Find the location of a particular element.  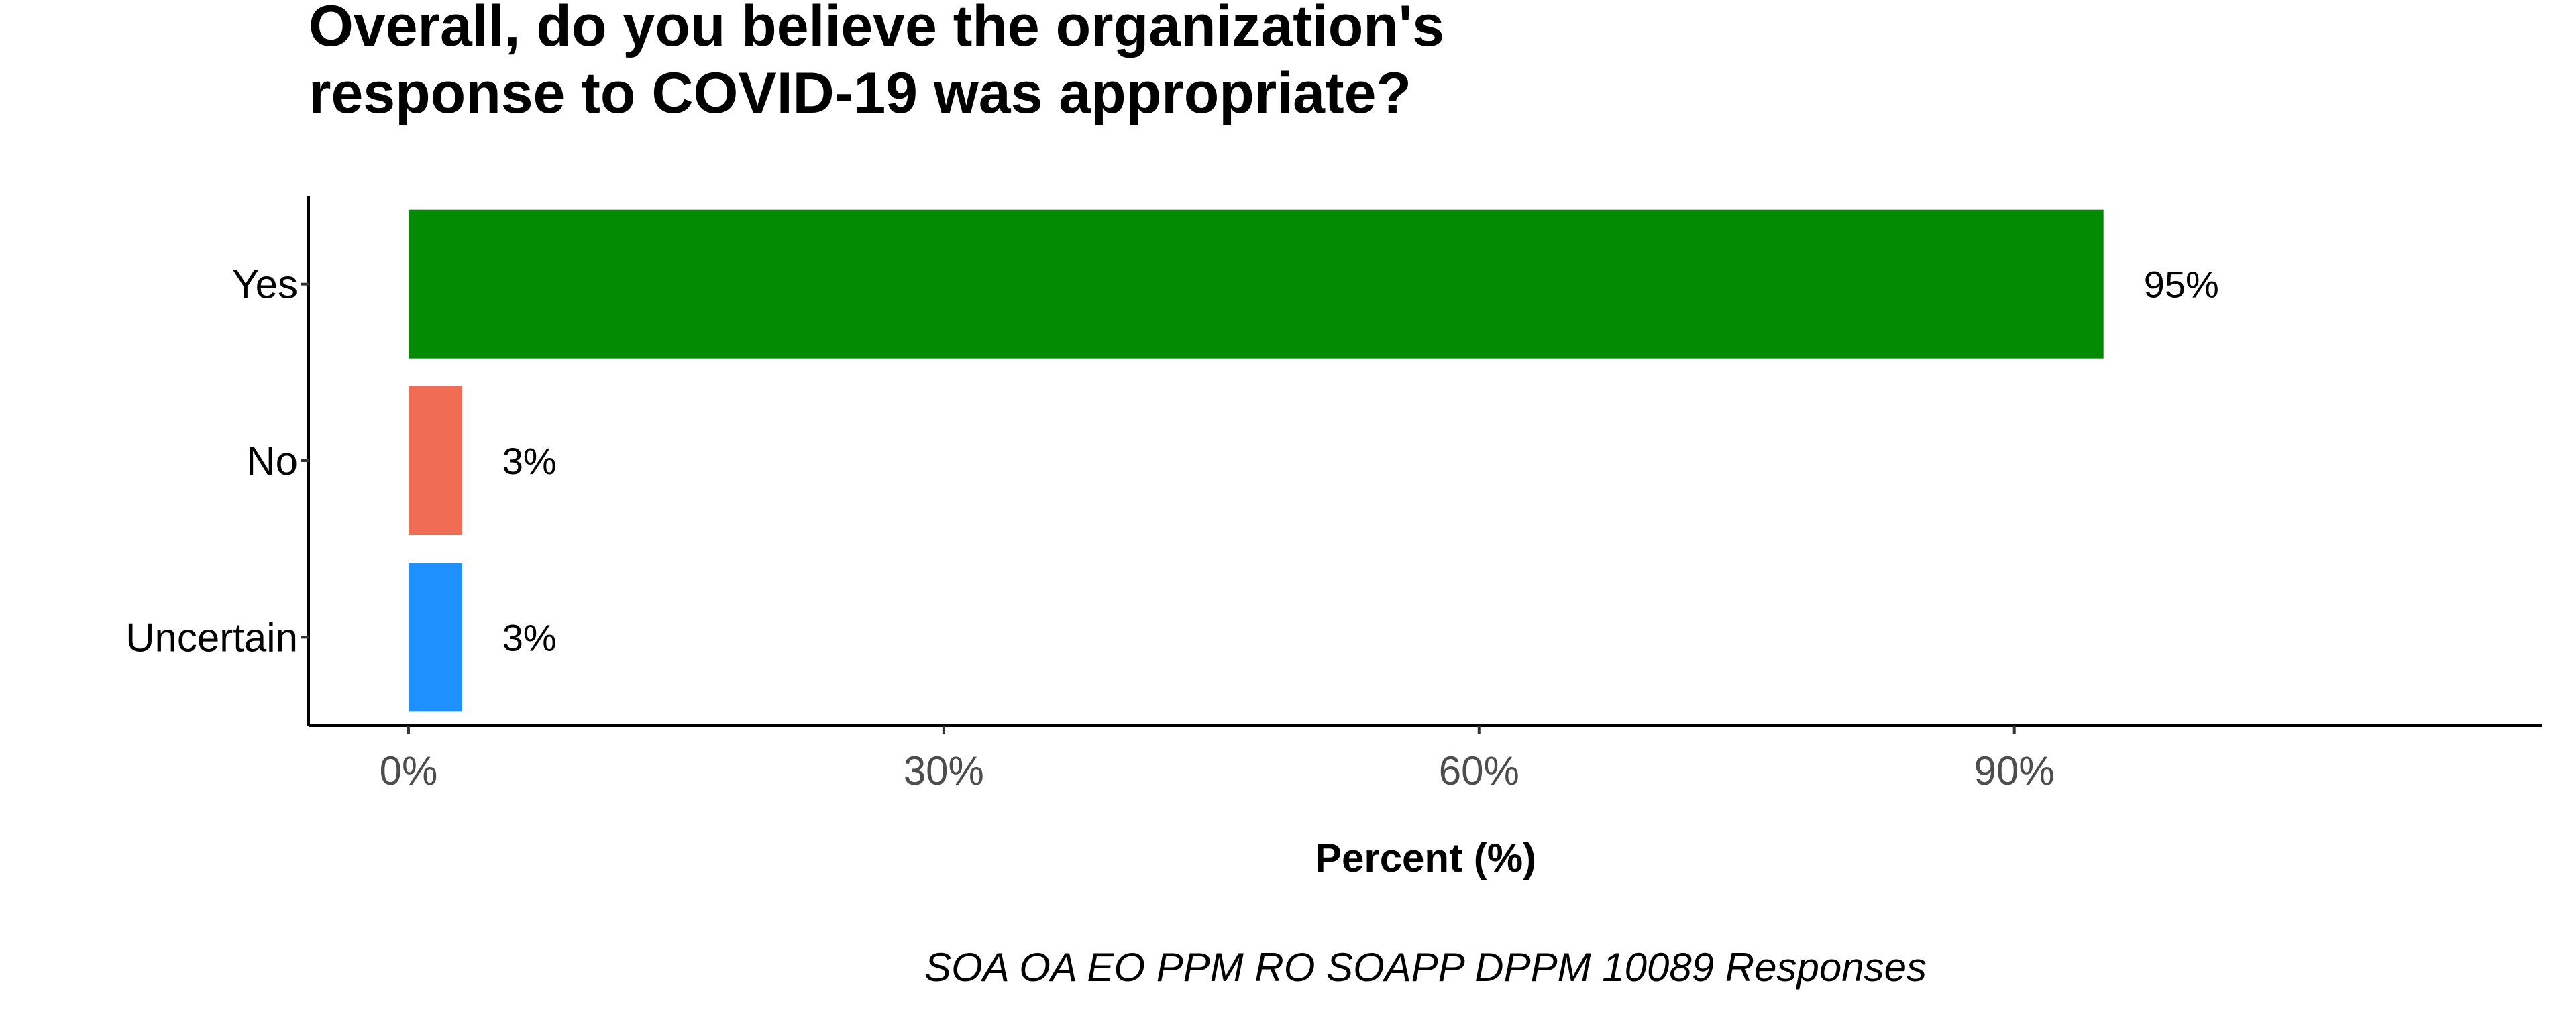

x-tick-label-60: 60% is located at coordinates (1479, 770).